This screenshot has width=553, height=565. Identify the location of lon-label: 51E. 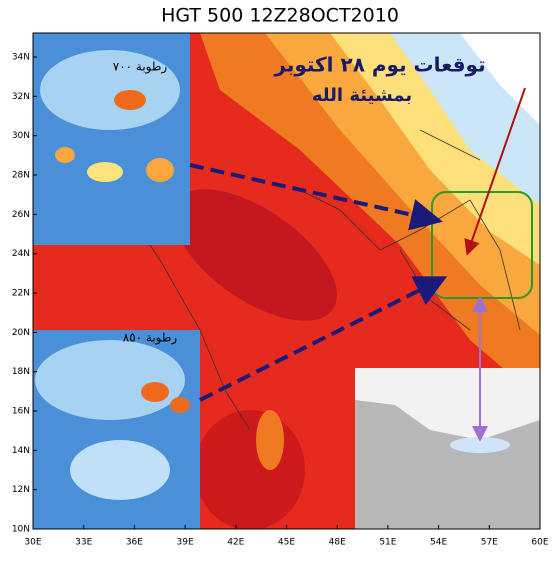
(387, 543).